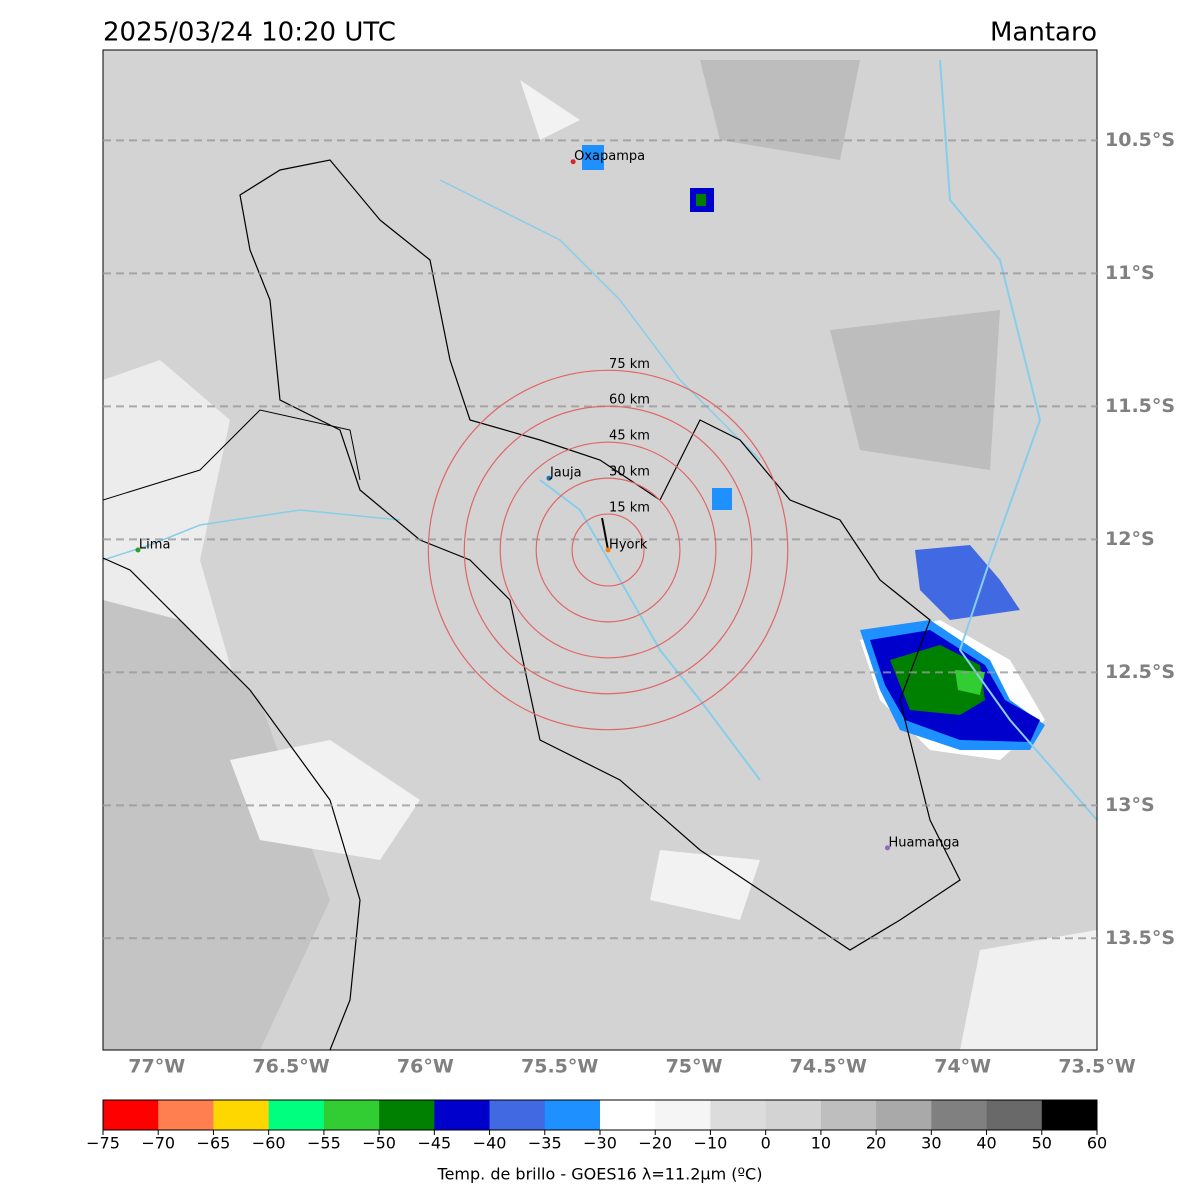 The width and height of the screenshot is (1200, 1200). What do you see at coordinates (605, 534) in the screenshot?
I see `radar-beam` at bounding box center [605, 534].